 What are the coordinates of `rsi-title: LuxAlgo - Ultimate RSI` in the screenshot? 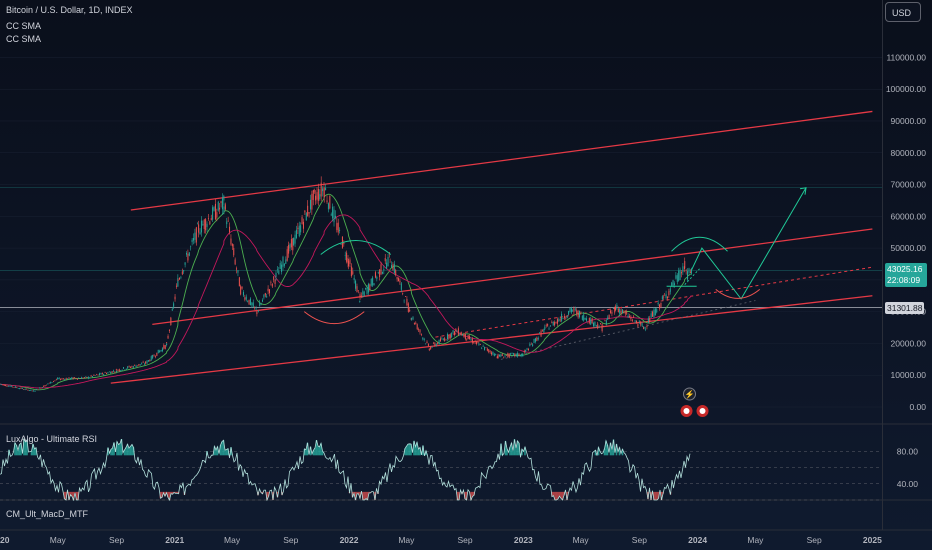 It's located at (52, 439).